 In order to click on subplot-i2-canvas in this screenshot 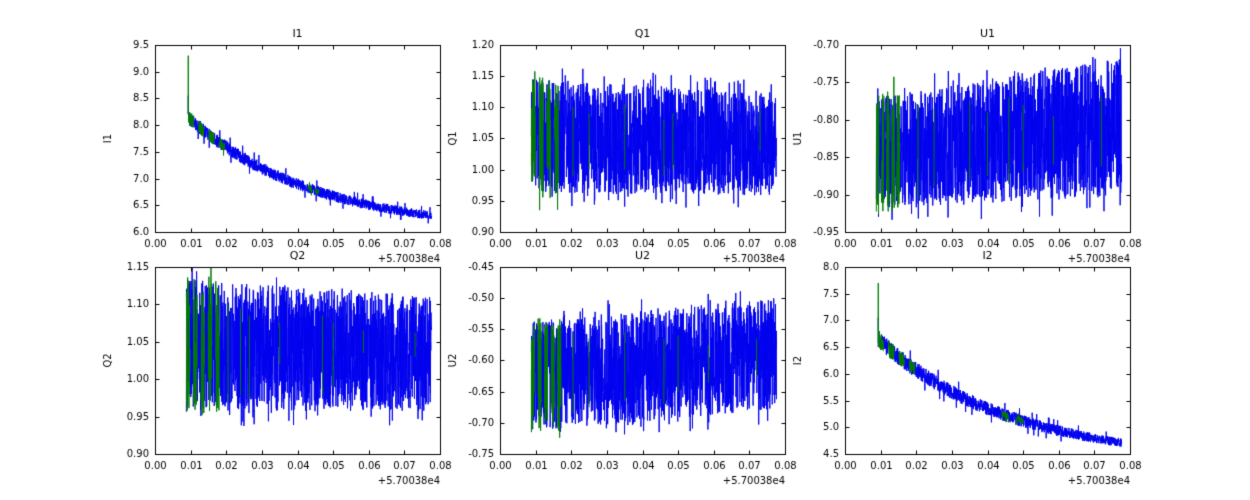, I will do `click(966, 367)`.